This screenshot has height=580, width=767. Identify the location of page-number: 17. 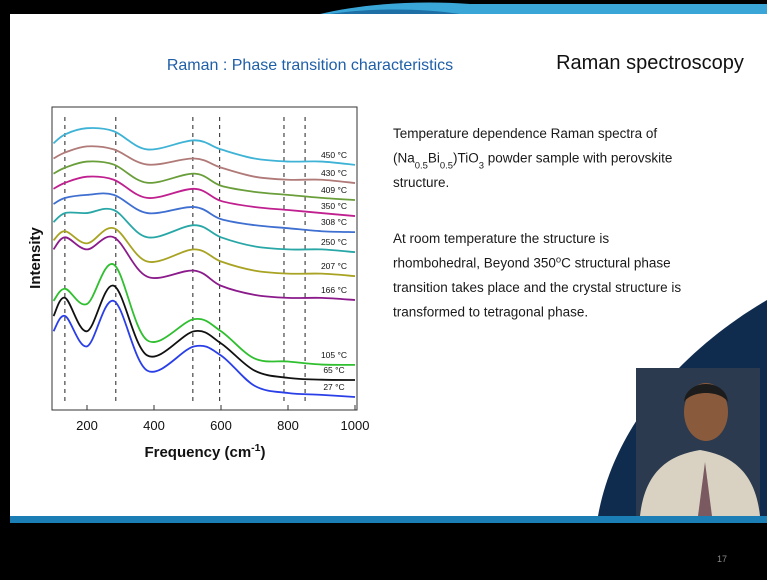
(722, 559).